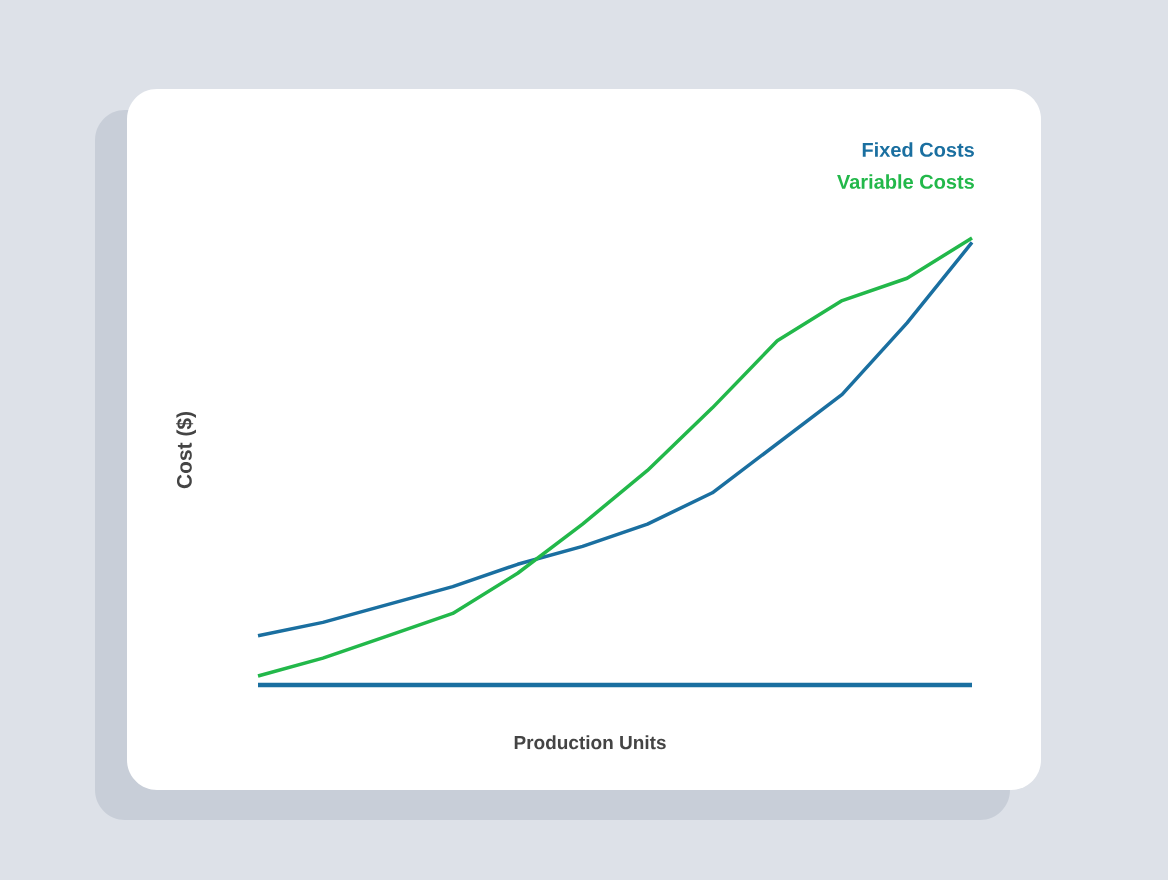  What do you see at coordinates (905, 181) in the screenshot?
I see `text: Variable Costs` at bounding box center [905, 181].